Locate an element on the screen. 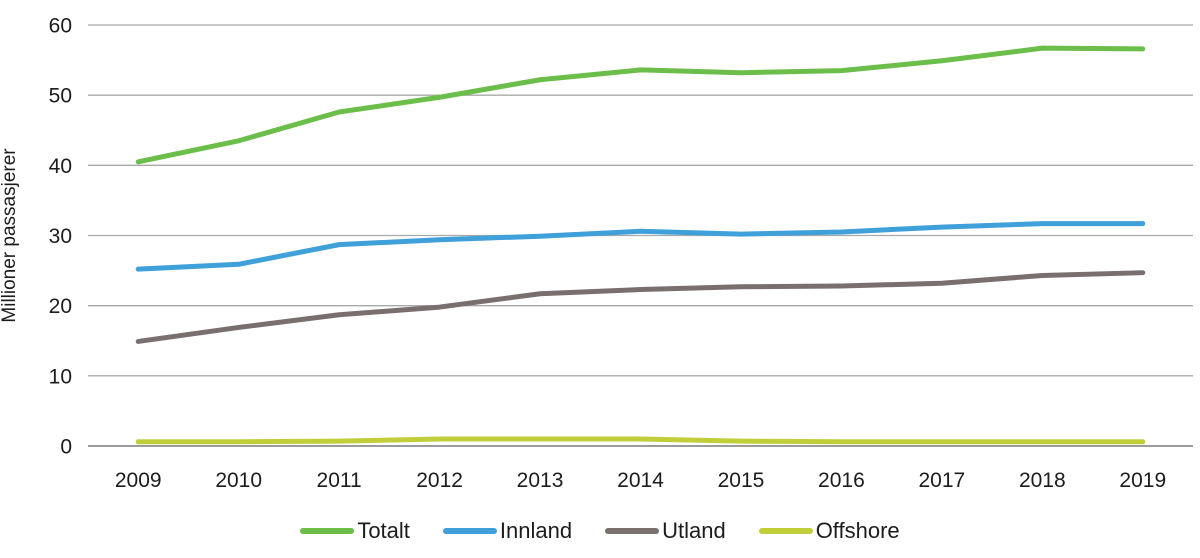 The image size is (1200, 558). legend-swatch-innland is located at coordinates (469, 531).